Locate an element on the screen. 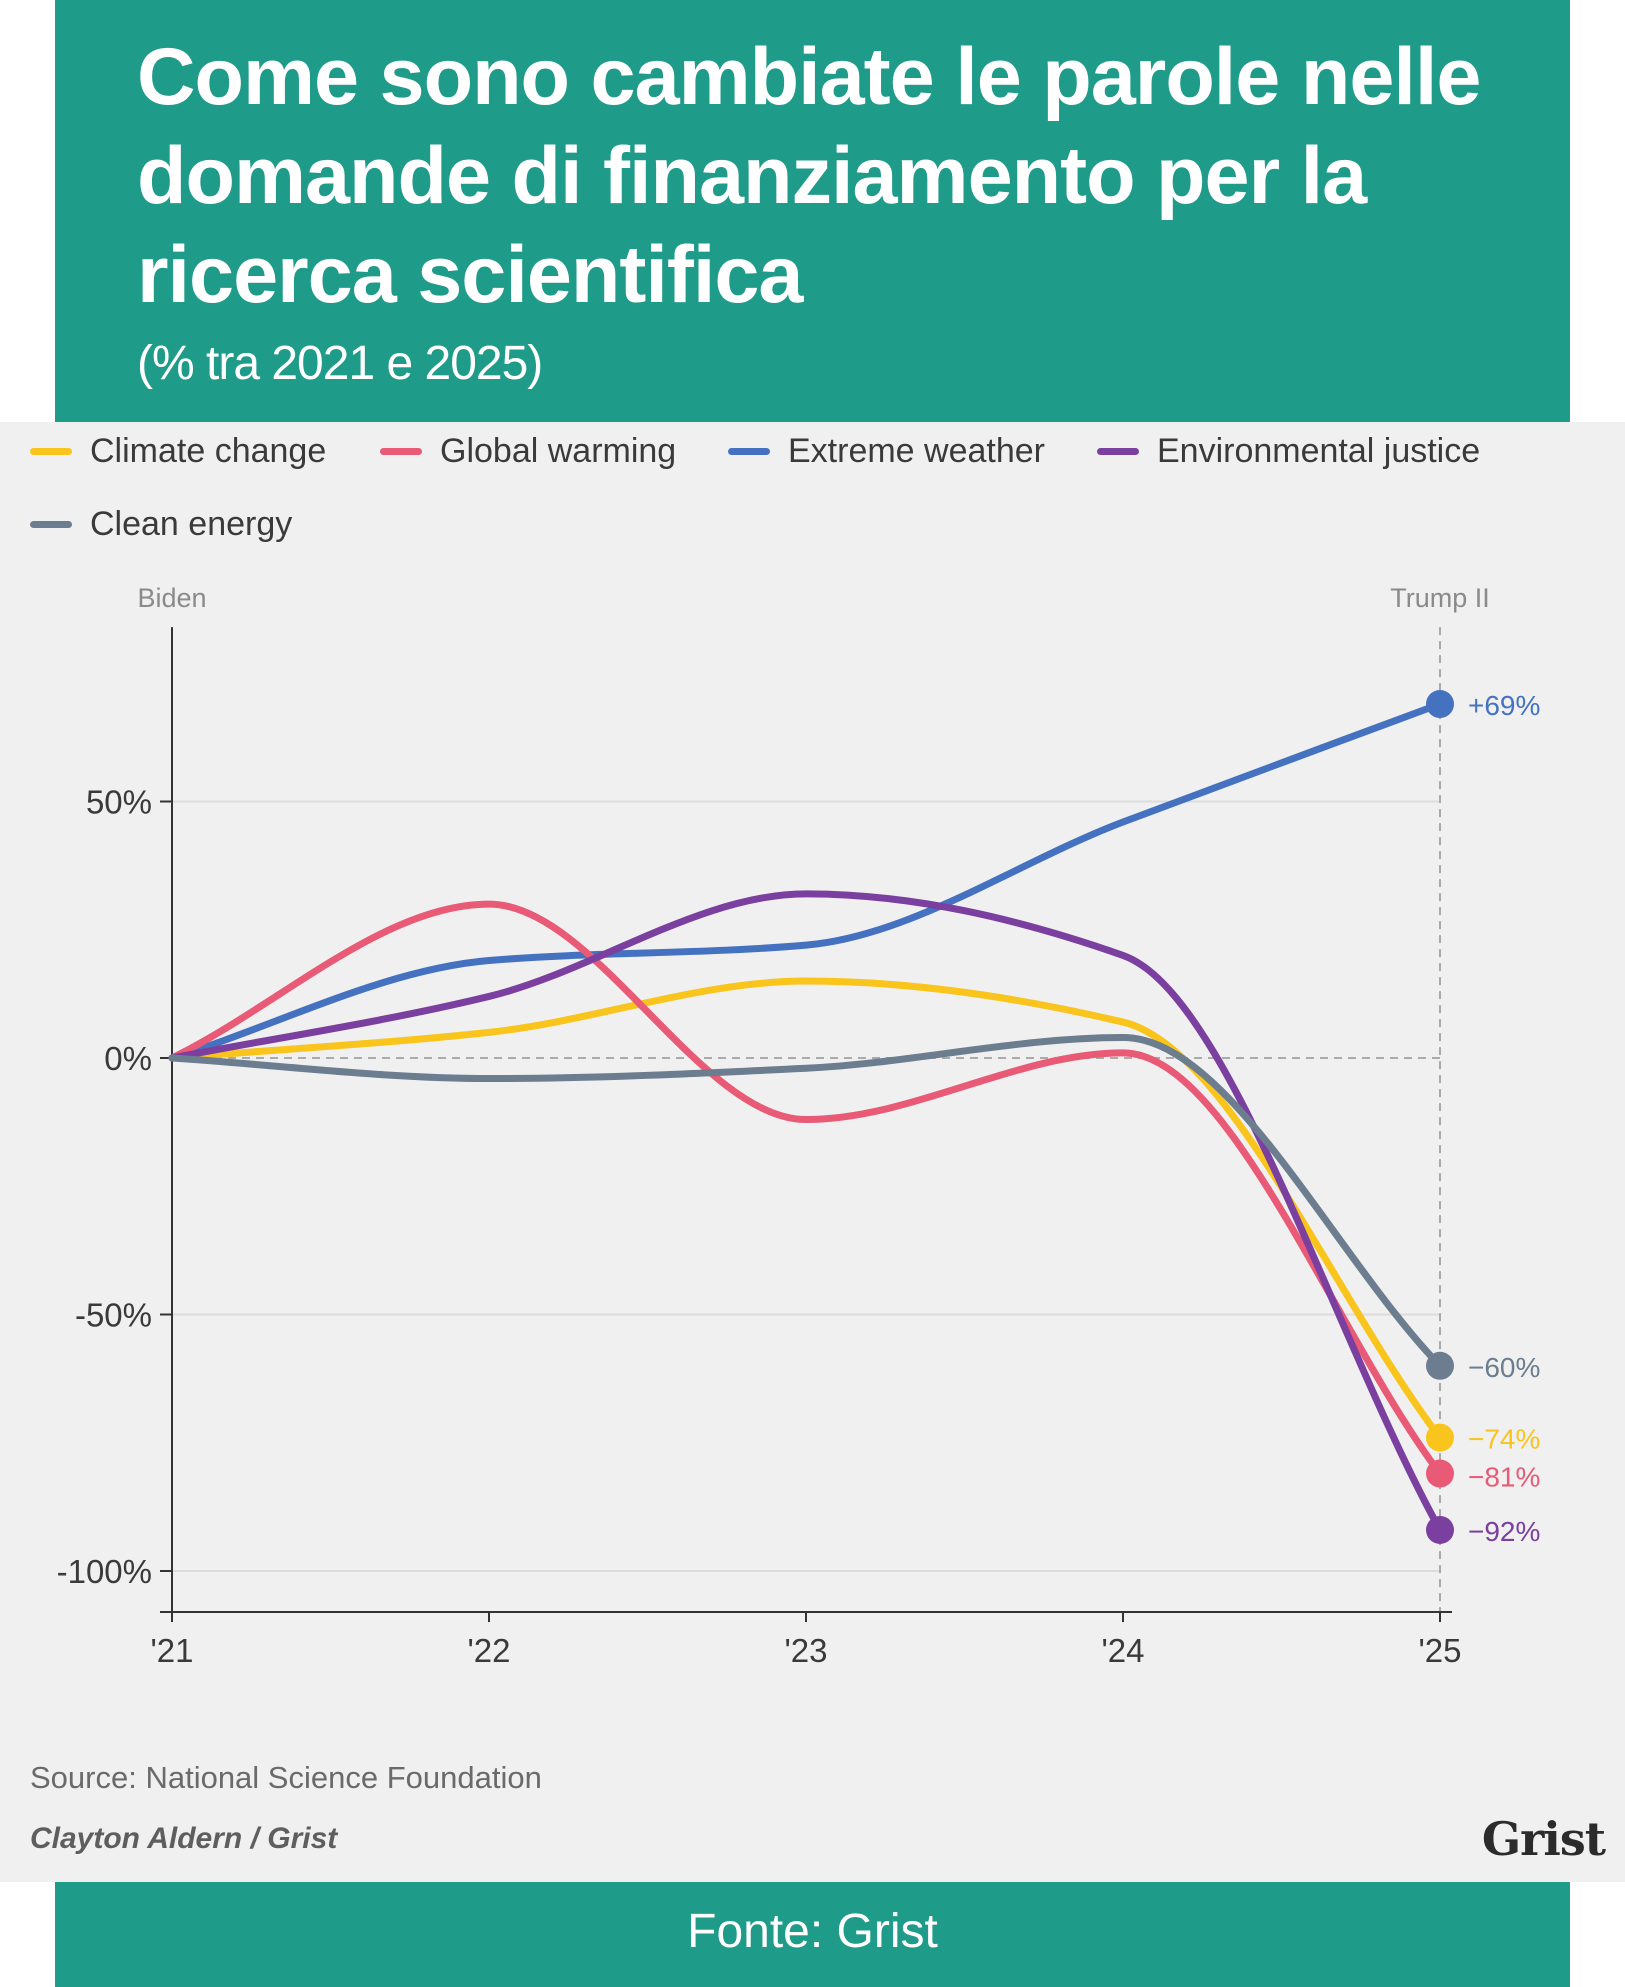  legend-label: Global warming is located at coordinates (558, 451).